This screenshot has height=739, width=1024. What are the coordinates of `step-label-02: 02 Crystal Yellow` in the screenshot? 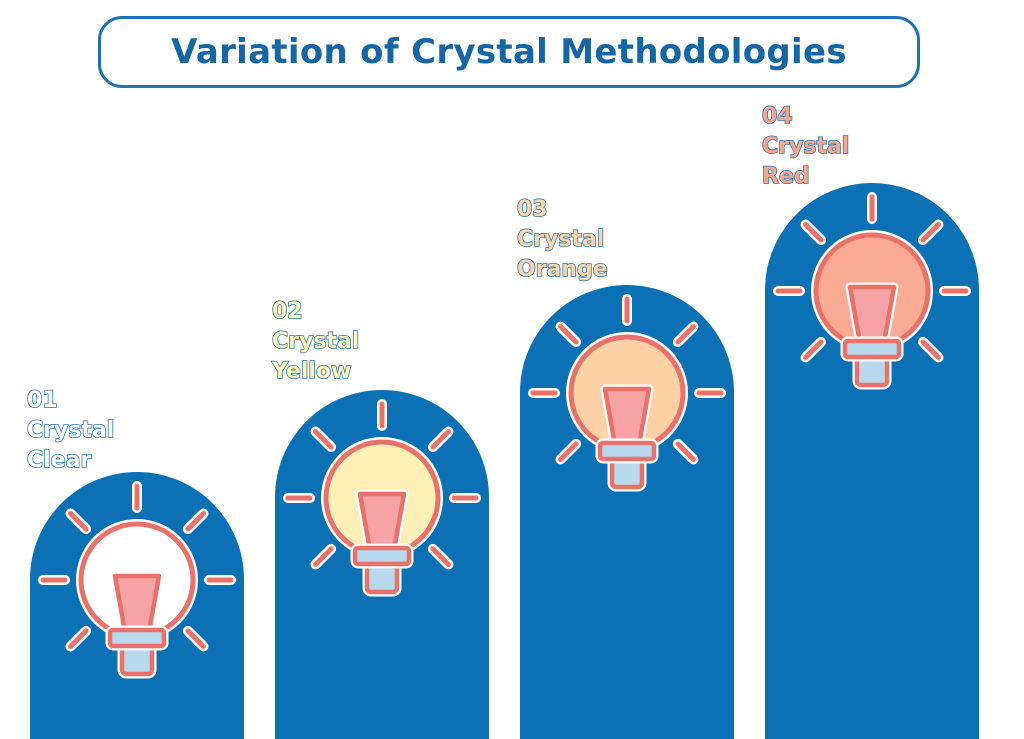 It's located at (315, 342).